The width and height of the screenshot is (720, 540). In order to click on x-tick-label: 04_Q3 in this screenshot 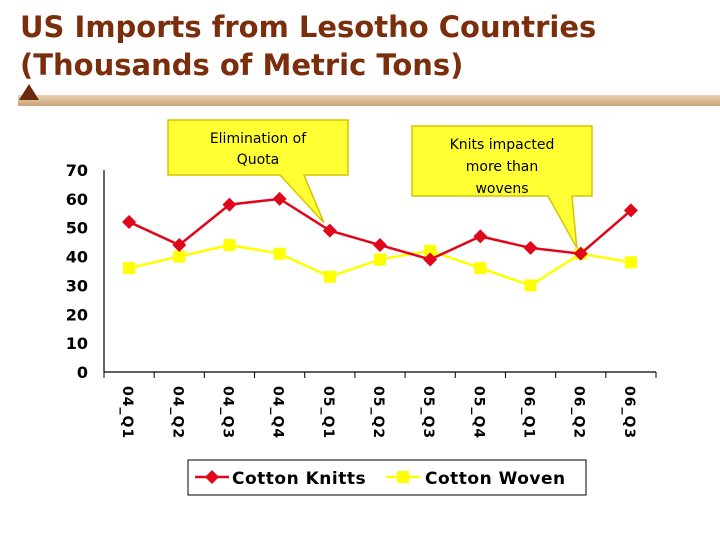, I will do `click(227, 412)`.